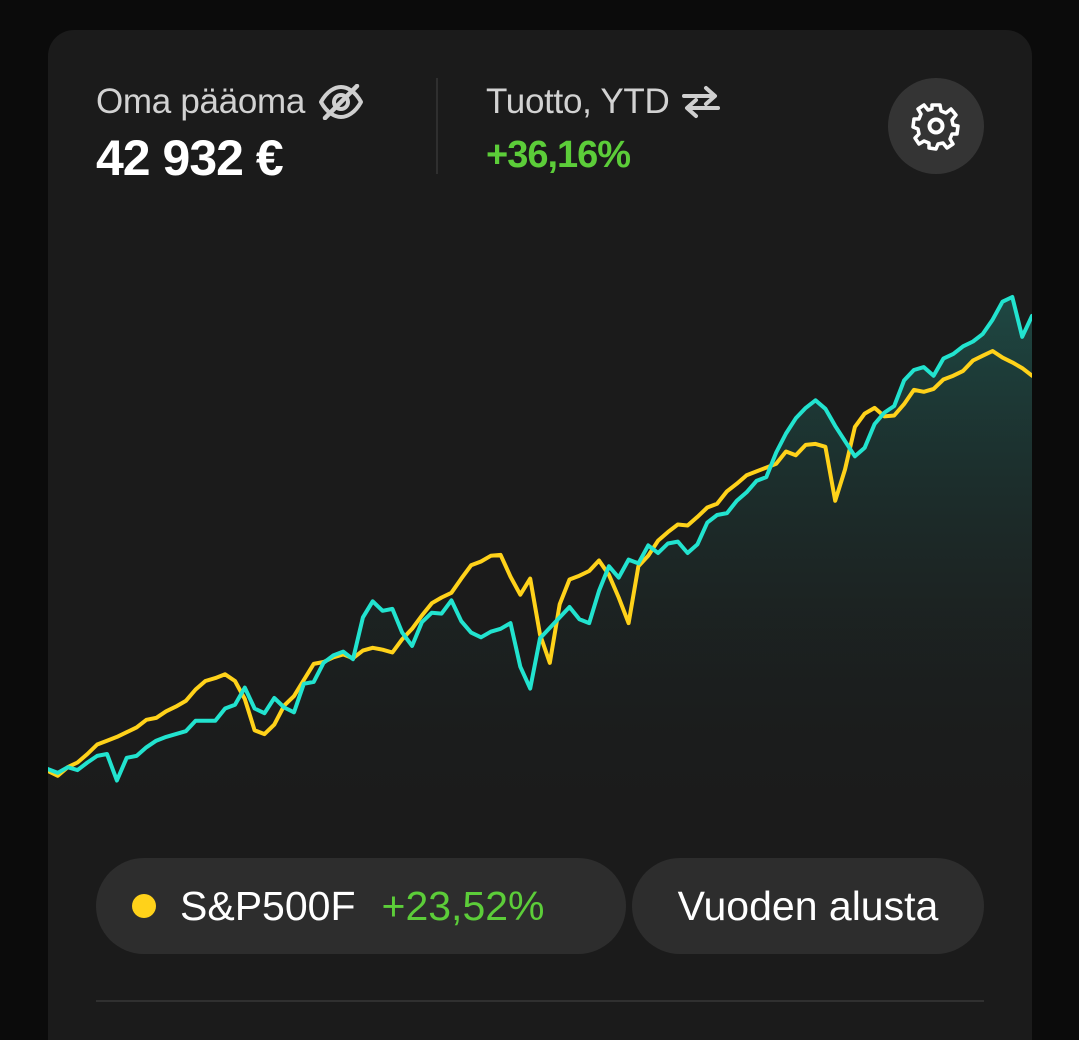  I want to click on settings-button, so click(936, 126).